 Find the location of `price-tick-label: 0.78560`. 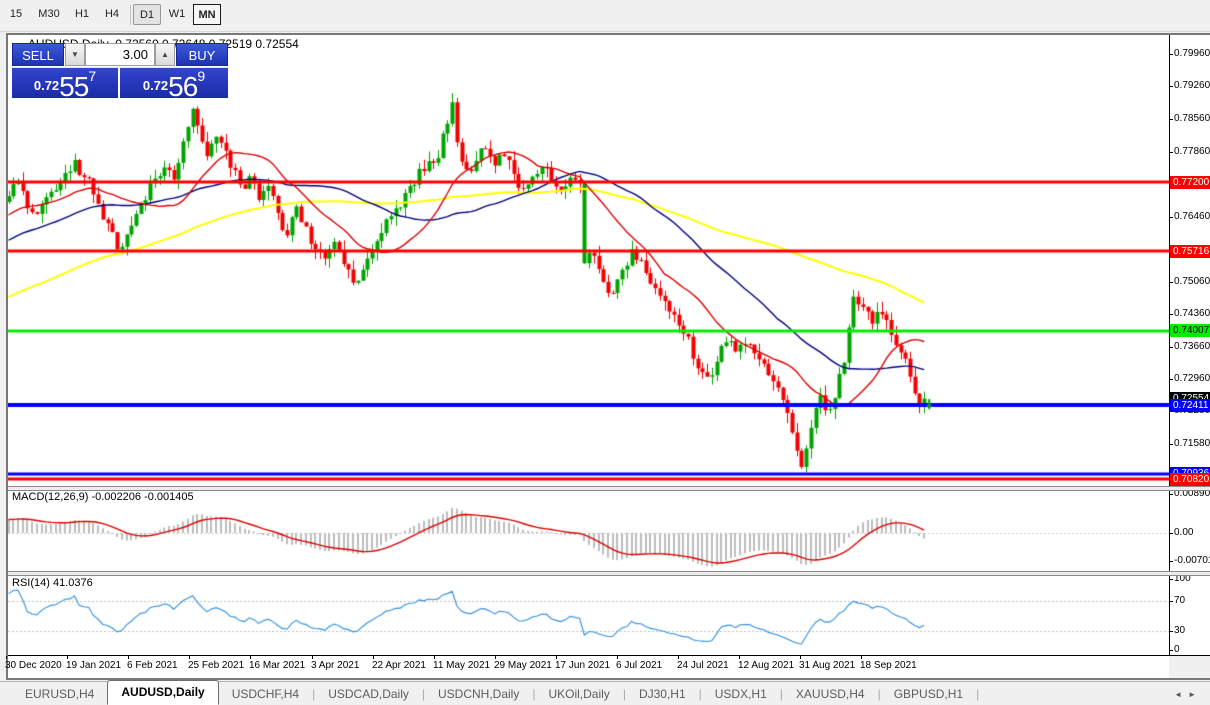

price-tick-label: 0.78560 is located at coordinates (1192, 118).